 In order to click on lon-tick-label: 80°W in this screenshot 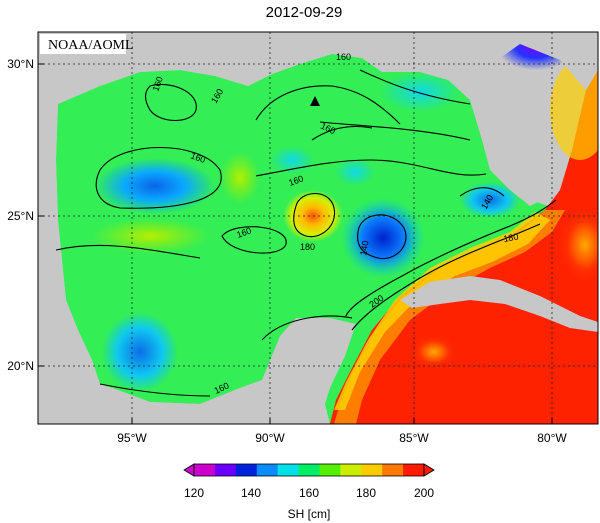, I will do `click(552, 438)`.